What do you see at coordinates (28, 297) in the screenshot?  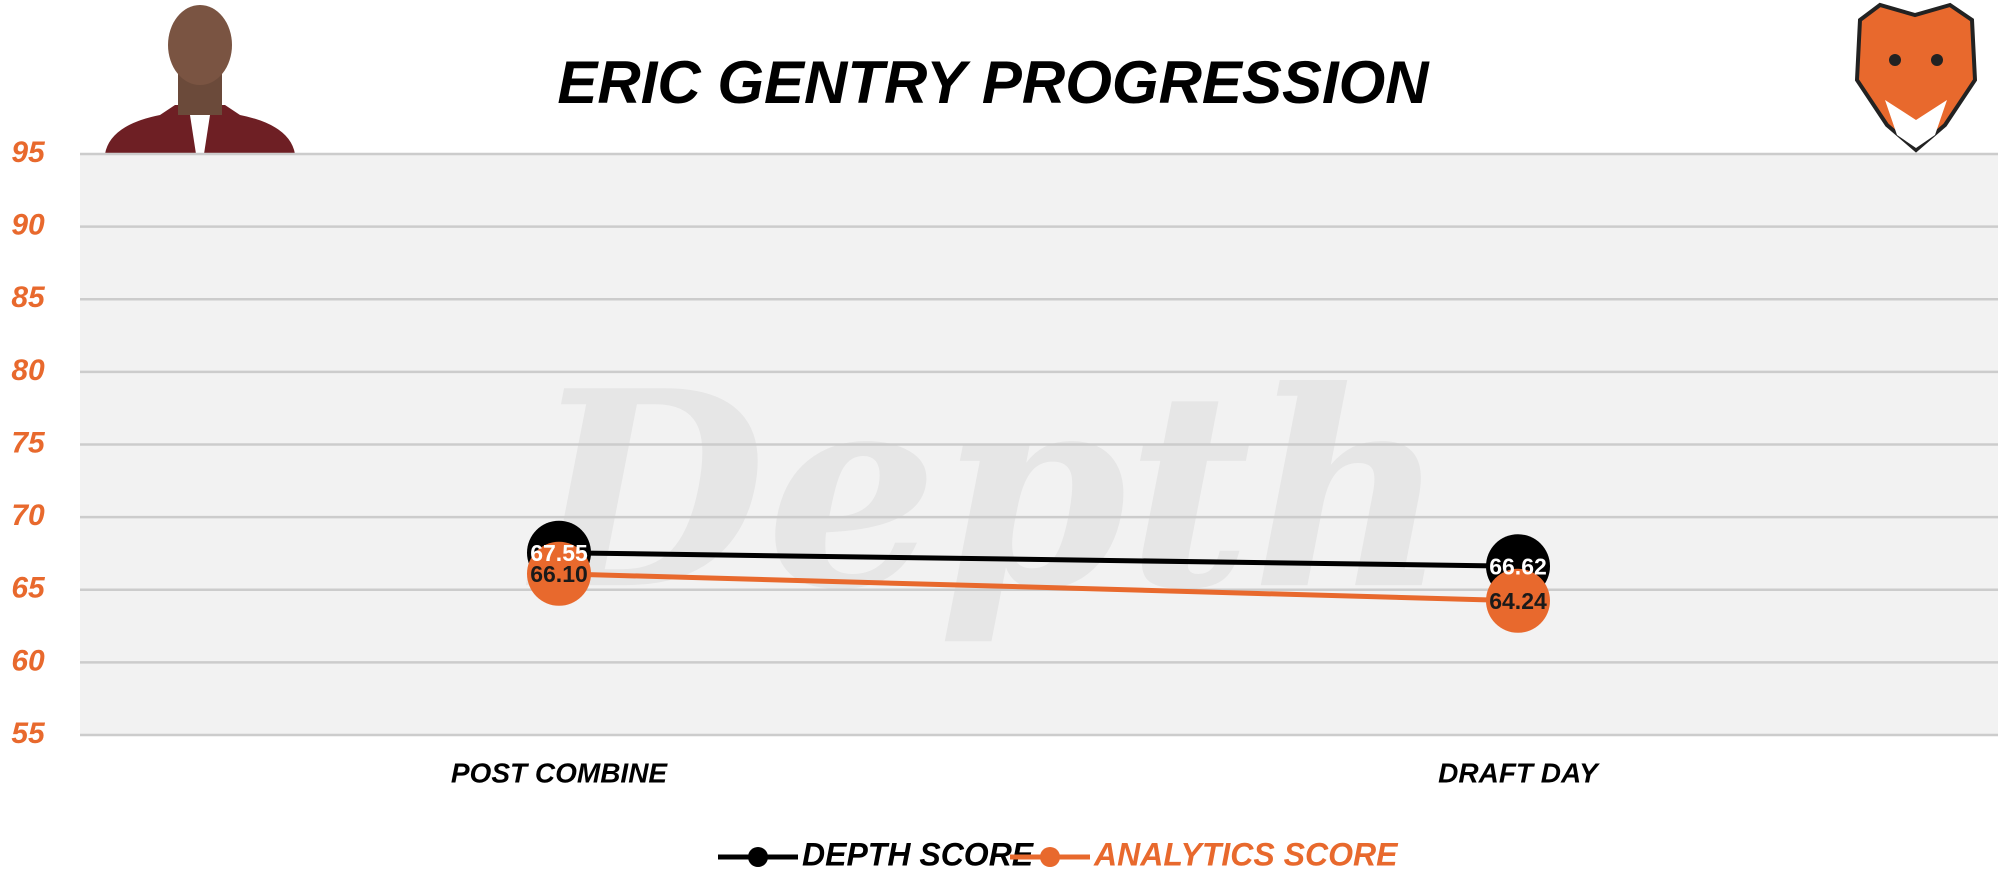 I see `y-tick-label: 85` at bounding box center [28, 297].